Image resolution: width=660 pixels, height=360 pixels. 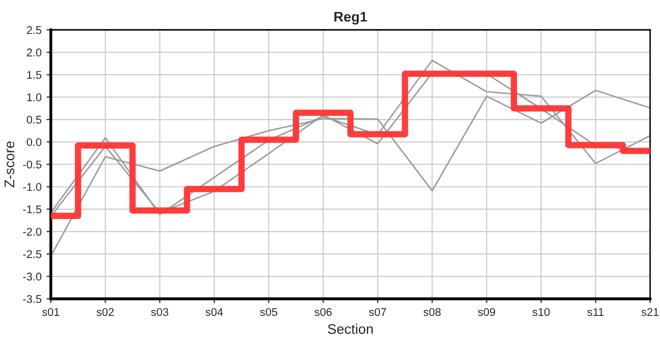 I want to click on x-tick-label: s11, so click(x=595, y=312).